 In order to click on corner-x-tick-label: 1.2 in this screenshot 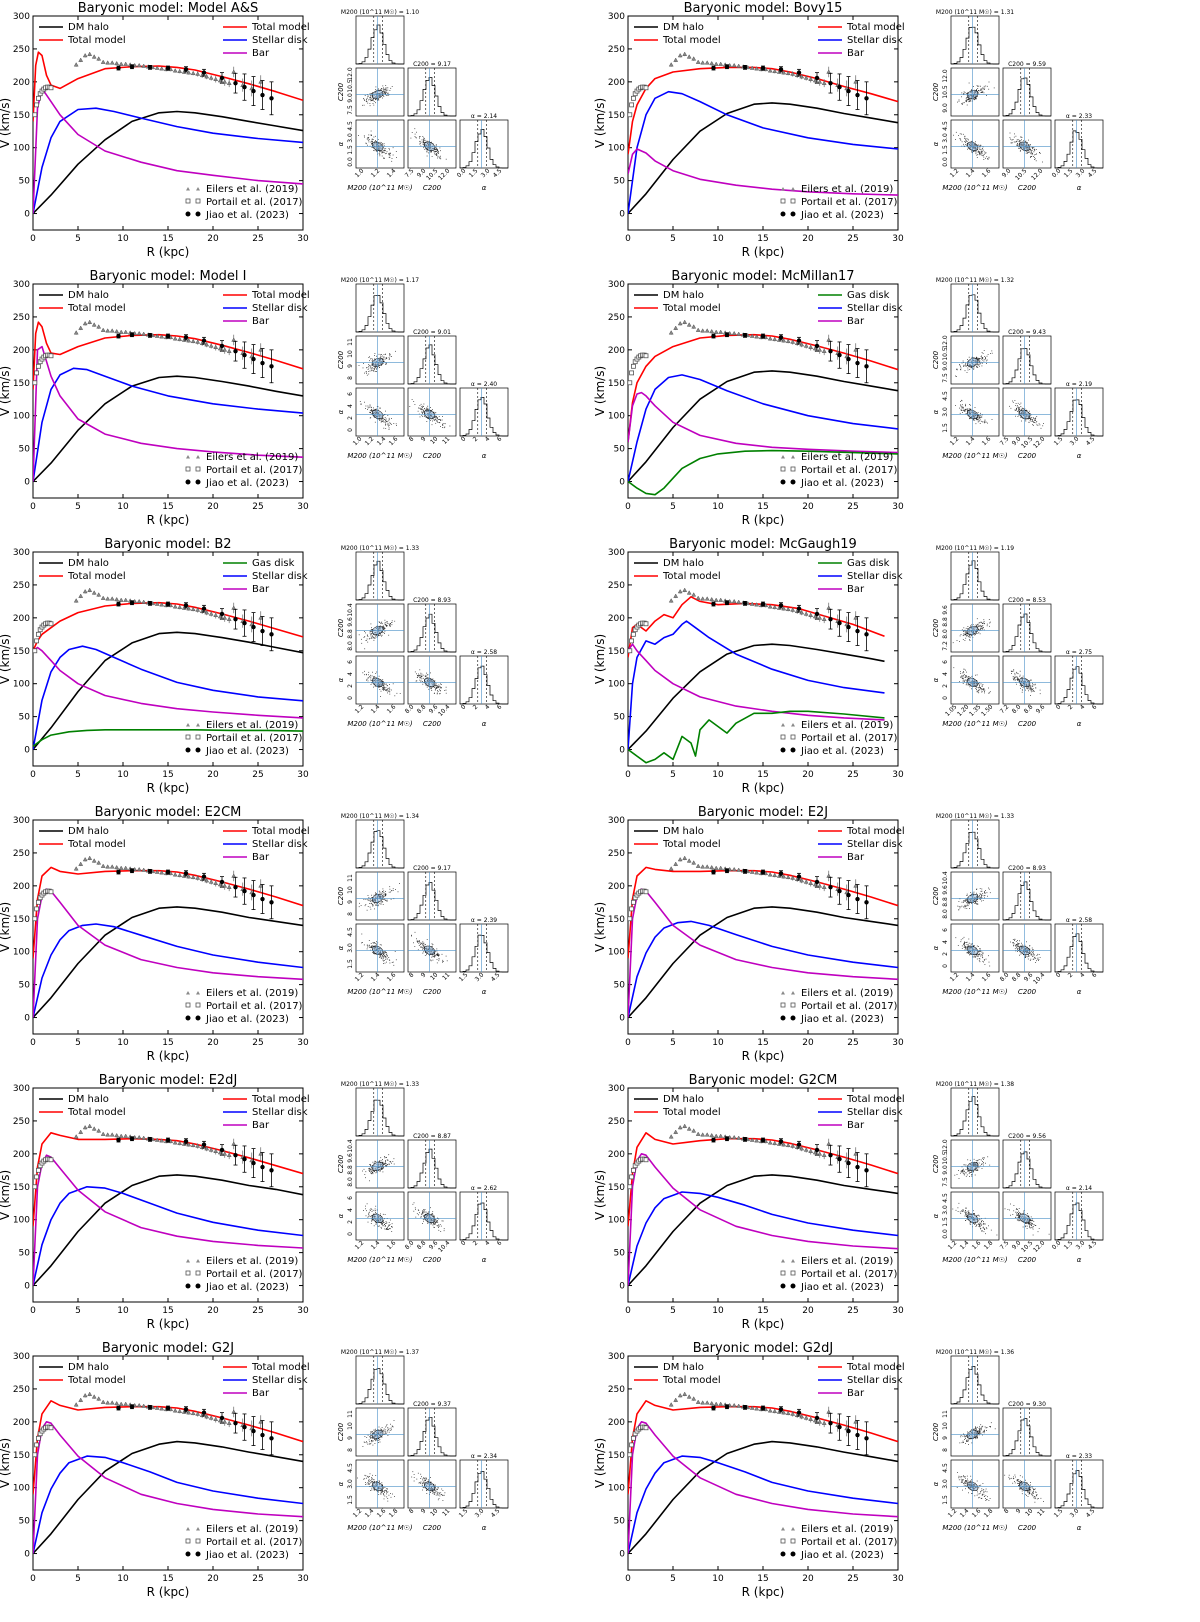, I will do `click(955, 173)`.